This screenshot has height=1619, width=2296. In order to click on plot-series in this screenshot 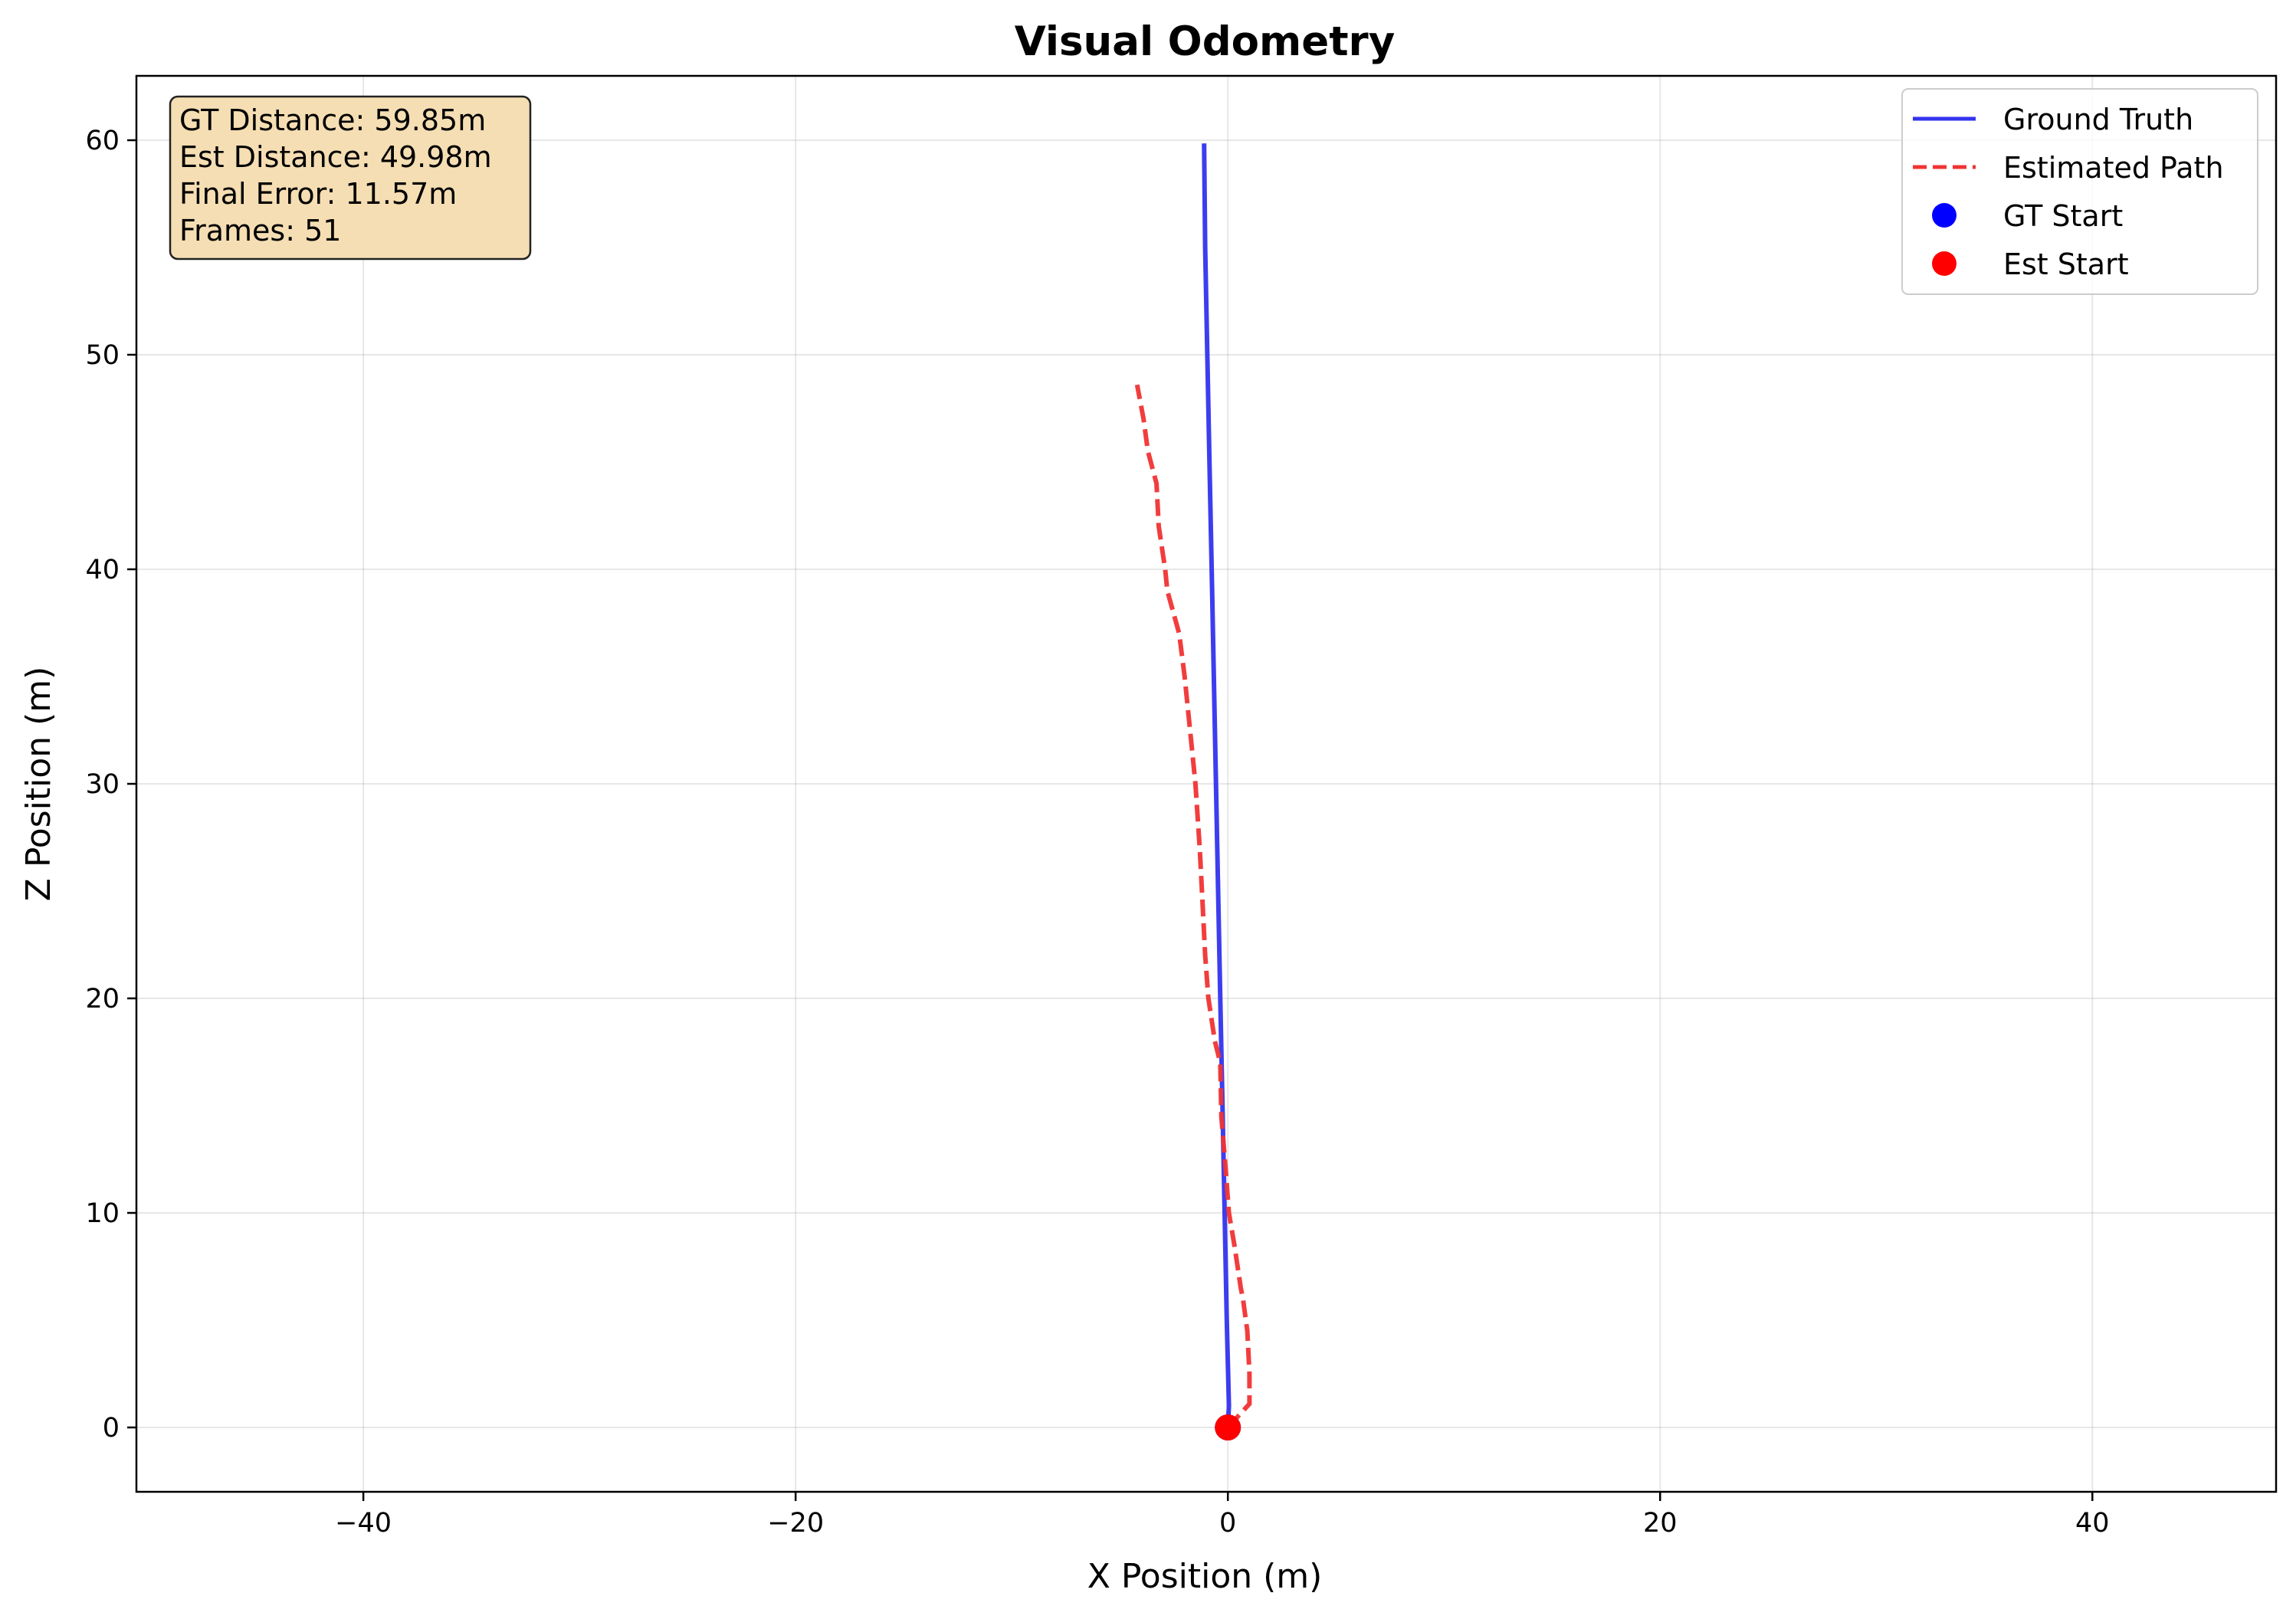, I will do `click(1193, 786)`.